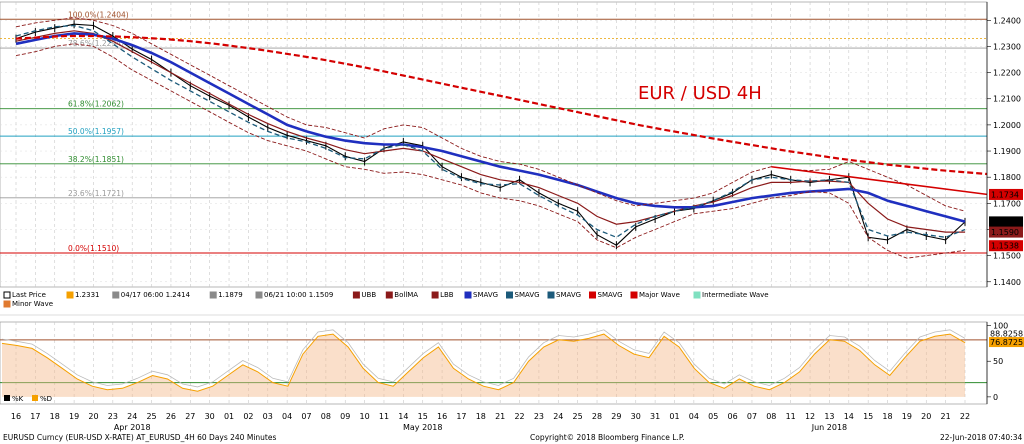 The width and height of the screenshot is (1024, 444). Describe the element at coordinates (1007, 256) in the screenshot. I see `price-tick-label: 1.1500` at that location.